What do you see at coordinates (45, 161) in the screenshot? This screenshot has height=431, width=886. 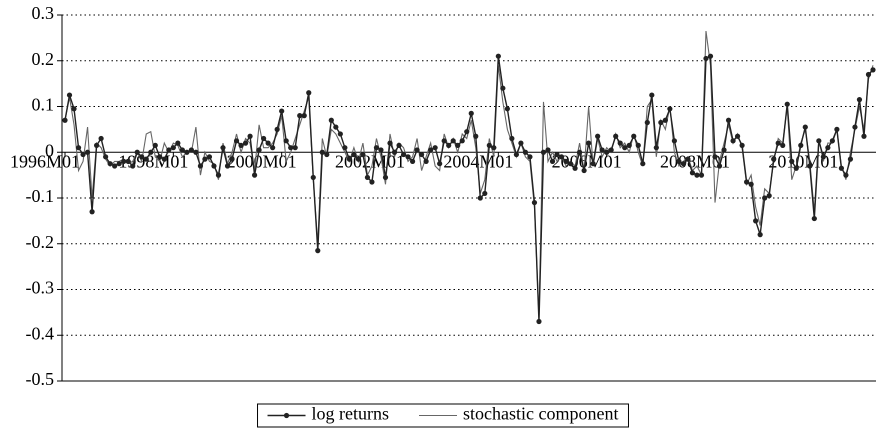 I see `x-tick-label: 1996M01` at bounding box center [45, 161].